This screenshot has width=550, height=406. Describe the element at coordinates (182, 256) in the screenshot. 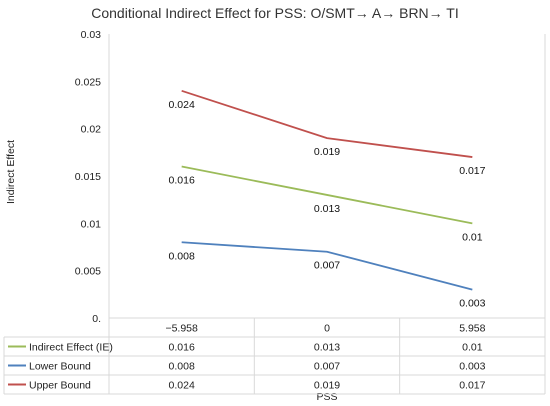

I see `data-label: 0.008` at that location.